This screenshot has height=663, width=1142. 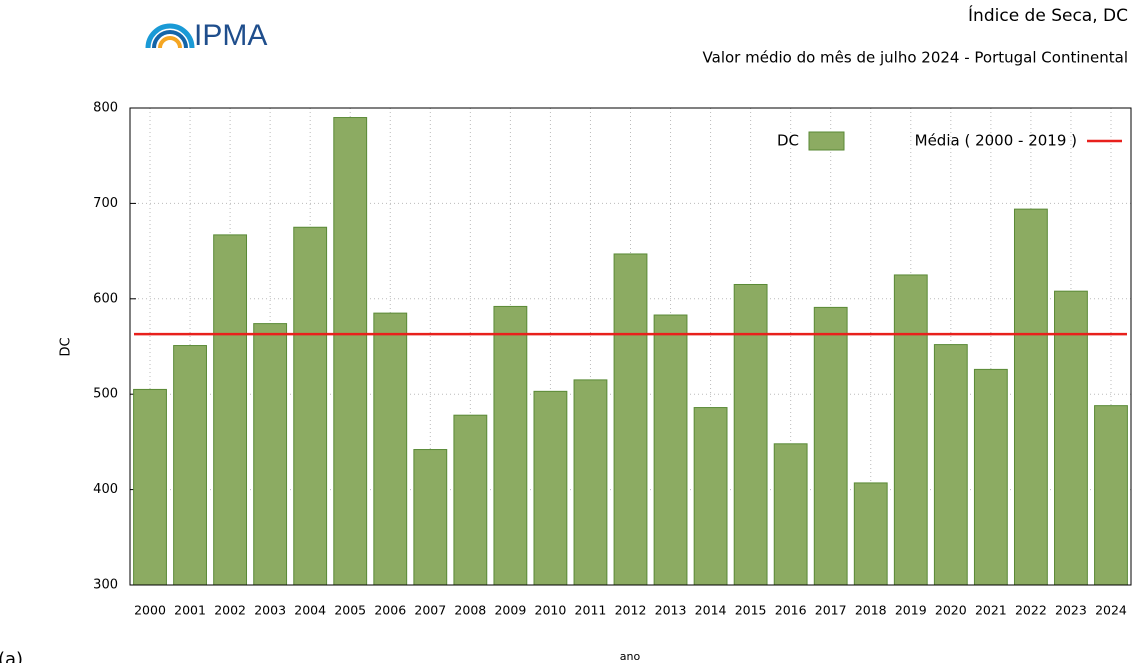 What do you see at coordinates (991, 610) in the screenshot?
I see `x-tick-label: 2021` at bounding box center [991, 610].